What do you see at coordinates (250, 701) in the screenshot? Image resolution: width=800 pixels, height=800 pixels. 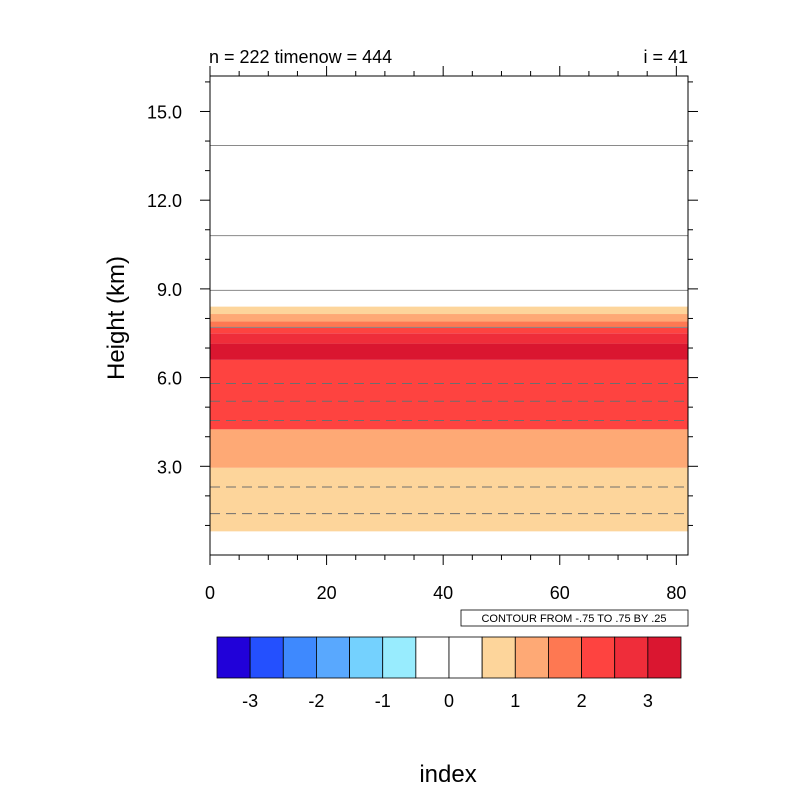 I see `colorbar-tick-label-0: -3` at bounding box center [250, 701].